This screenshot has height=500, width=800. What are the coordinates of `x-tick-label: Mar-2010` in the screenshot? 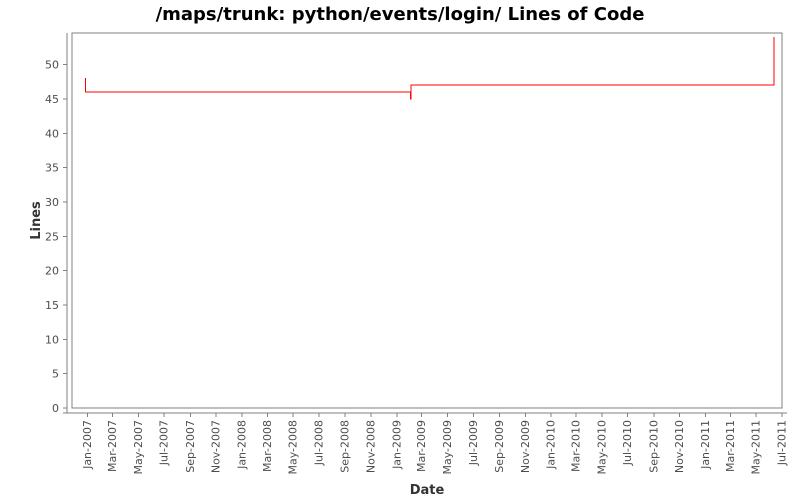 It's located at (576, 446).